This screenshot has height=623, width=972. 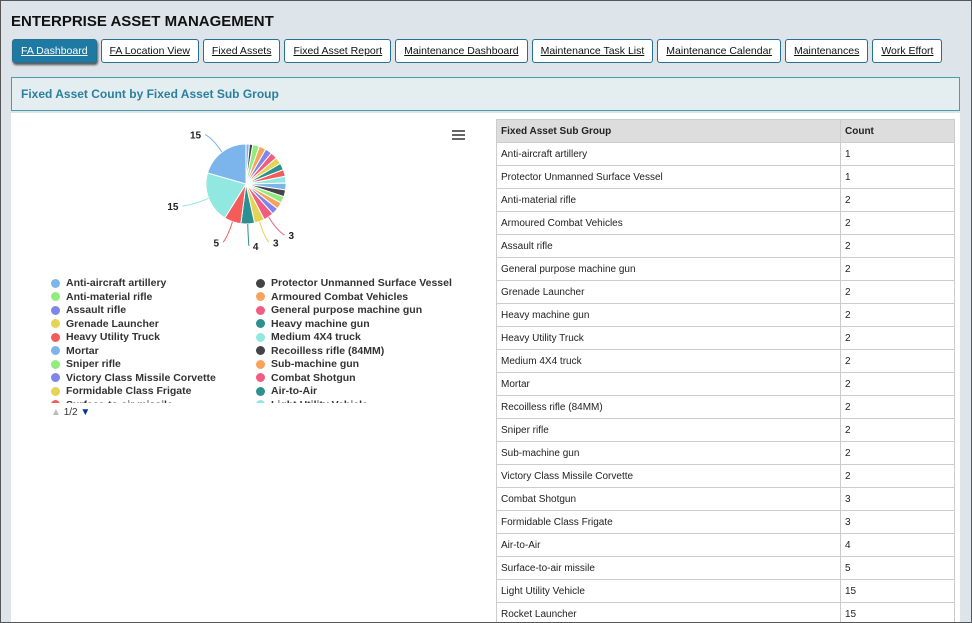 What do you see at coordinates (153, 351) in the screenshot?
I see `legend-item: Mortar` at bounding box center [153, 351].